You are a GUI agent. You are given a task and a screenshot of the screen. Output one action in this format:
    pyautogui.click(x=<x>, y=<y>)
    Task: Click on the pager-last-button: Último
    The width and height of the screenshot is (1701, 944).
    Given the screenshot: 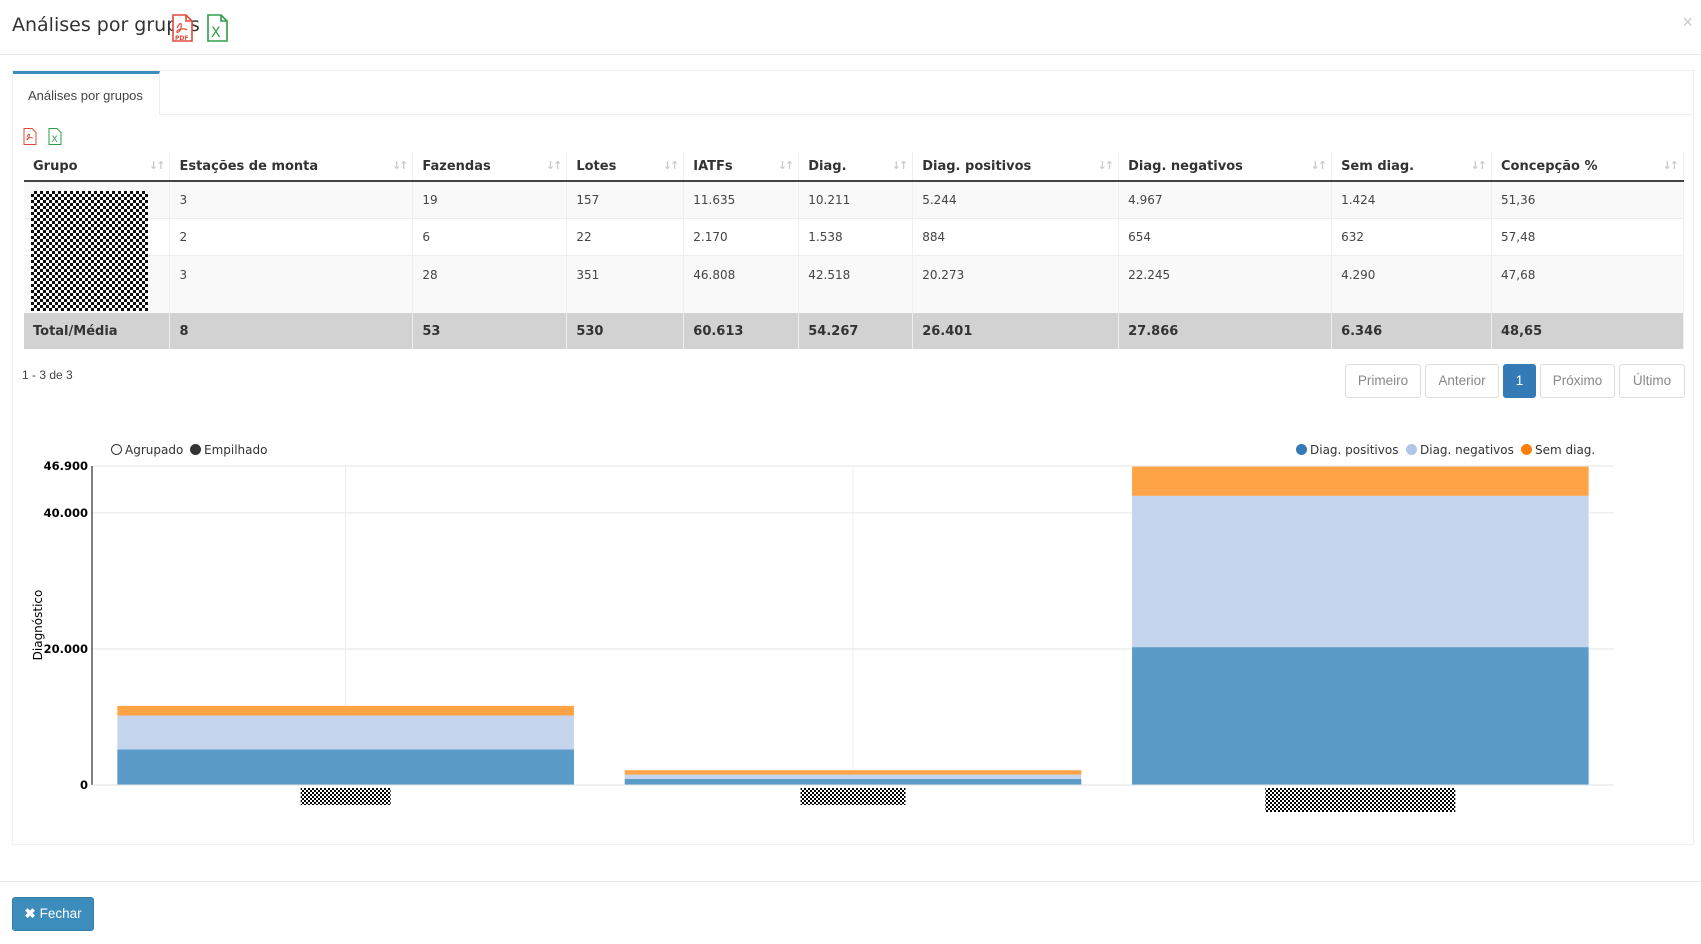 What is the action you would take?
    pyautogui.click(x=1652, y=381)
    